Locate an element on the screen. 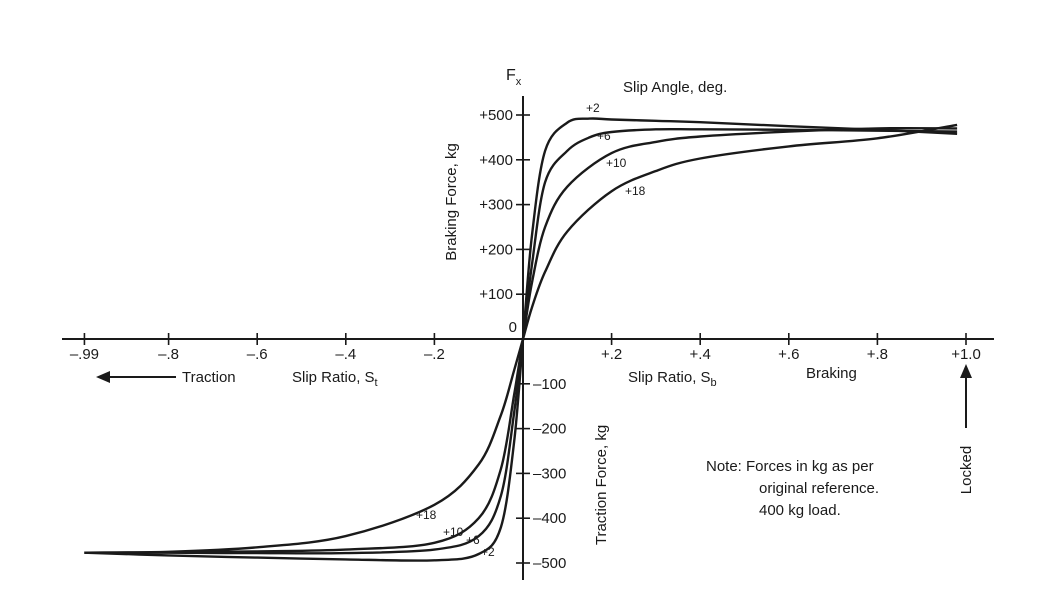 The image size is (1056, 608). chart-title: Slip Angle, deg. is located at coordinates (675, 87).